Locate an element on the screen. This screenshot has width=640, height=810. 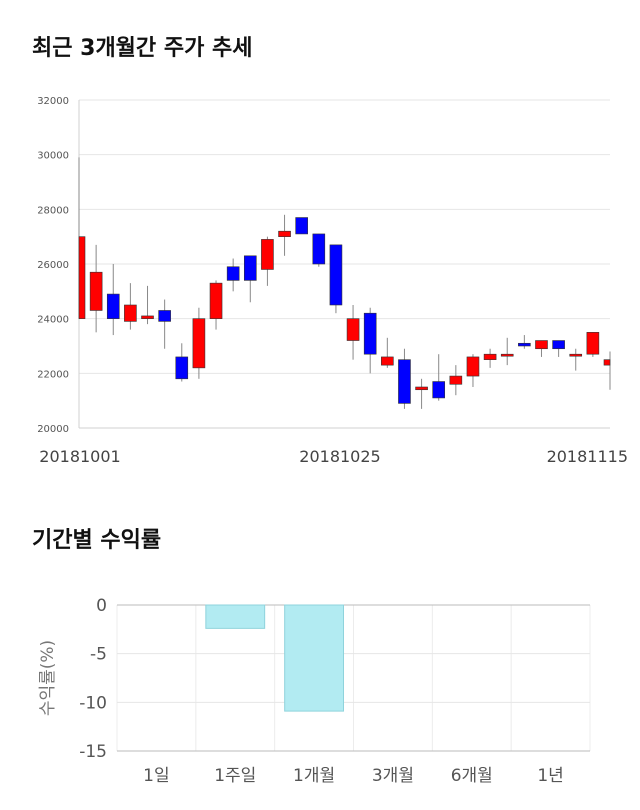
y-tick-label: 22000 is located at coordinates (53, 374).